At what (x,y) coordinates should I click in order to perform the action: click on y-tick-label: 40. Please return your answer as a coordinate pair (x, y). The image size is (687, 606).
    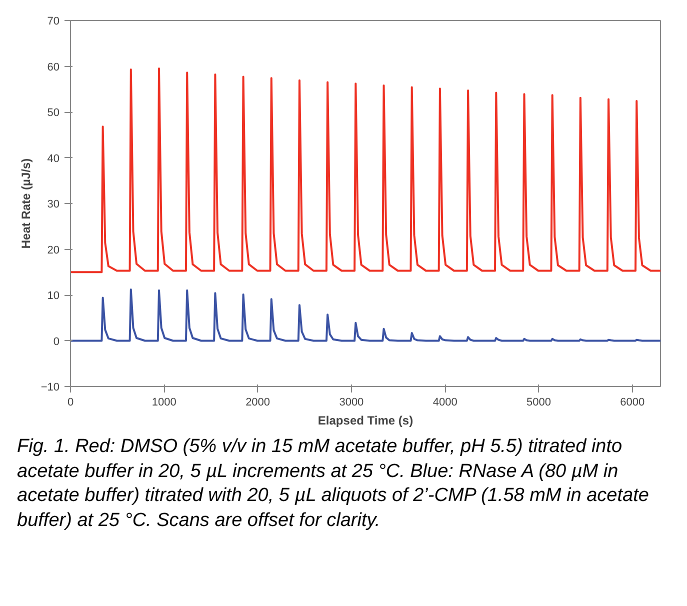
    Looking at the image, I should click on (53, 158).